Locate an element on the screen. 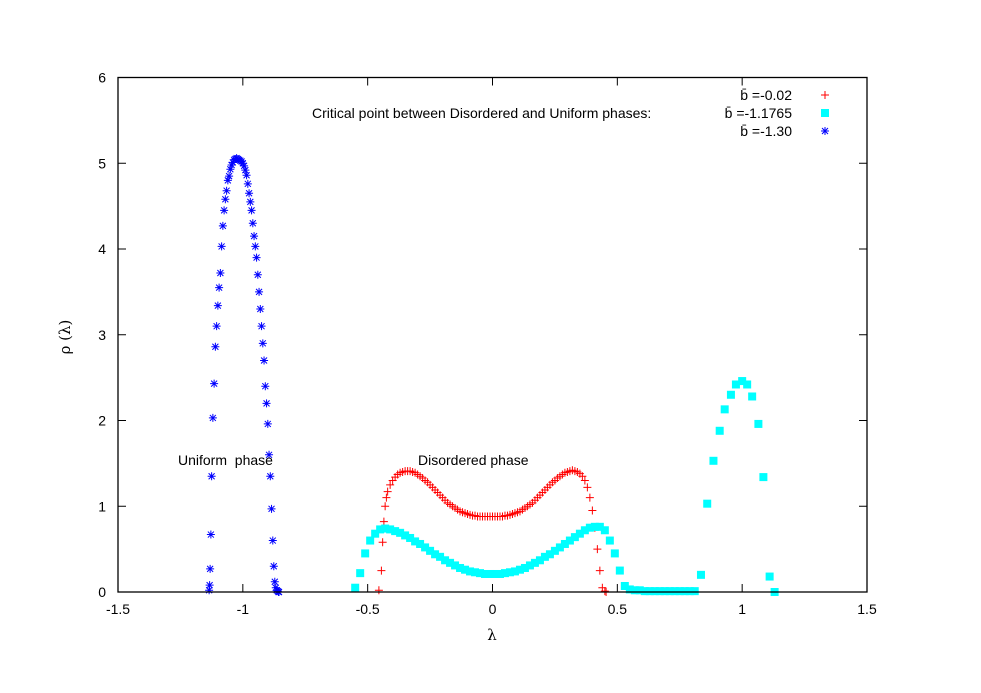  x-tick-label: 1 is located at coordinates (742, 609).